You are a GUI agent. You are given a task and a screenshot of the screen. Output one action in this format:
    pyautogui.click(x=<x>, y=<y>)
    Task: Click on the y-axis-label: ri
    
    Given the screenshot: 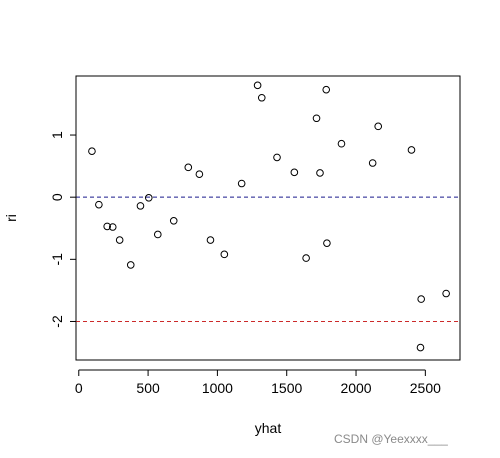 What is the action you would take?
    pyautogui.click(x=11, y=218)
    